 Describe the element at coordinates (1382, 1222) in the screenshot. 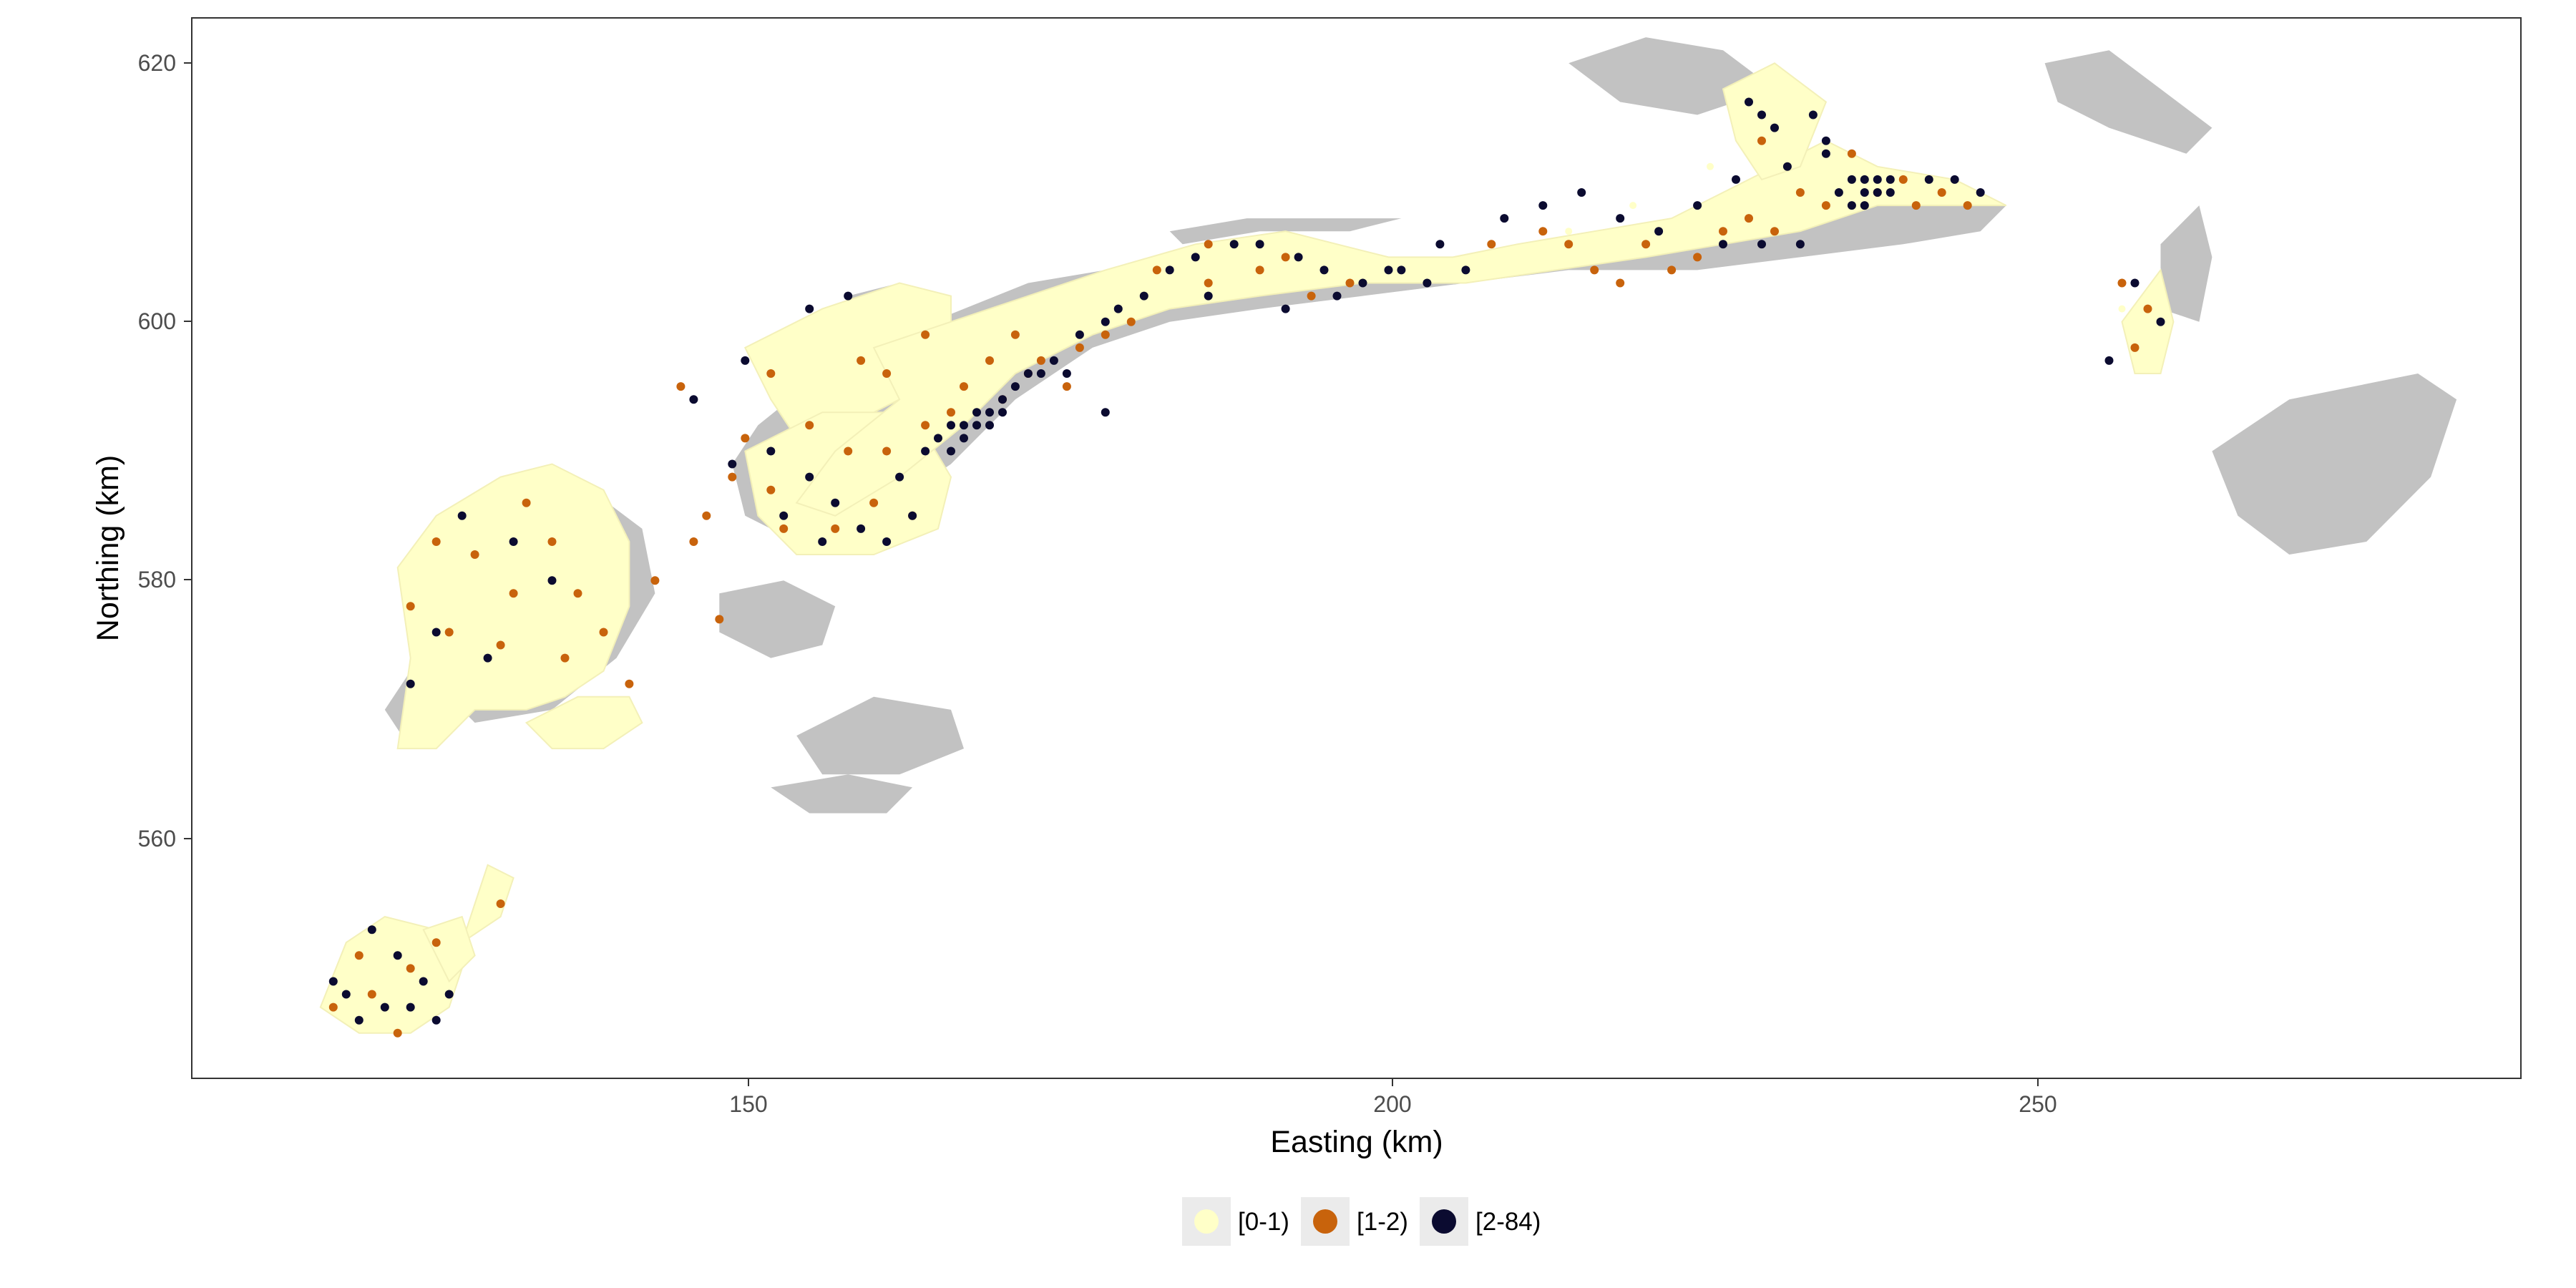

I see `legend-label-mid: [1-2)` at that location.